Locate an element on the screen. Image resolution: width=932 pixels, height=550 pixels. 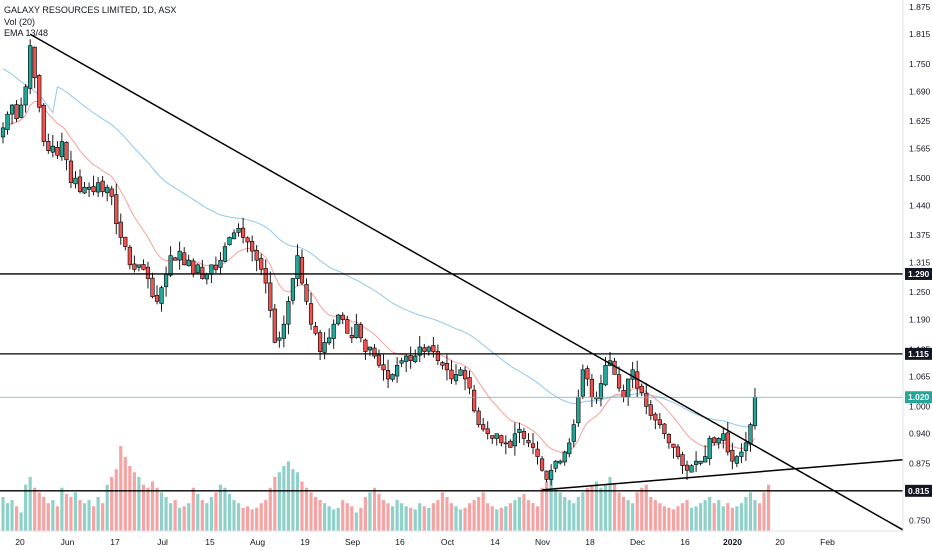
symbol-title: GALAXY RESOURCES LIMITED, 1D, ASX is located at coordinates (90, 10).